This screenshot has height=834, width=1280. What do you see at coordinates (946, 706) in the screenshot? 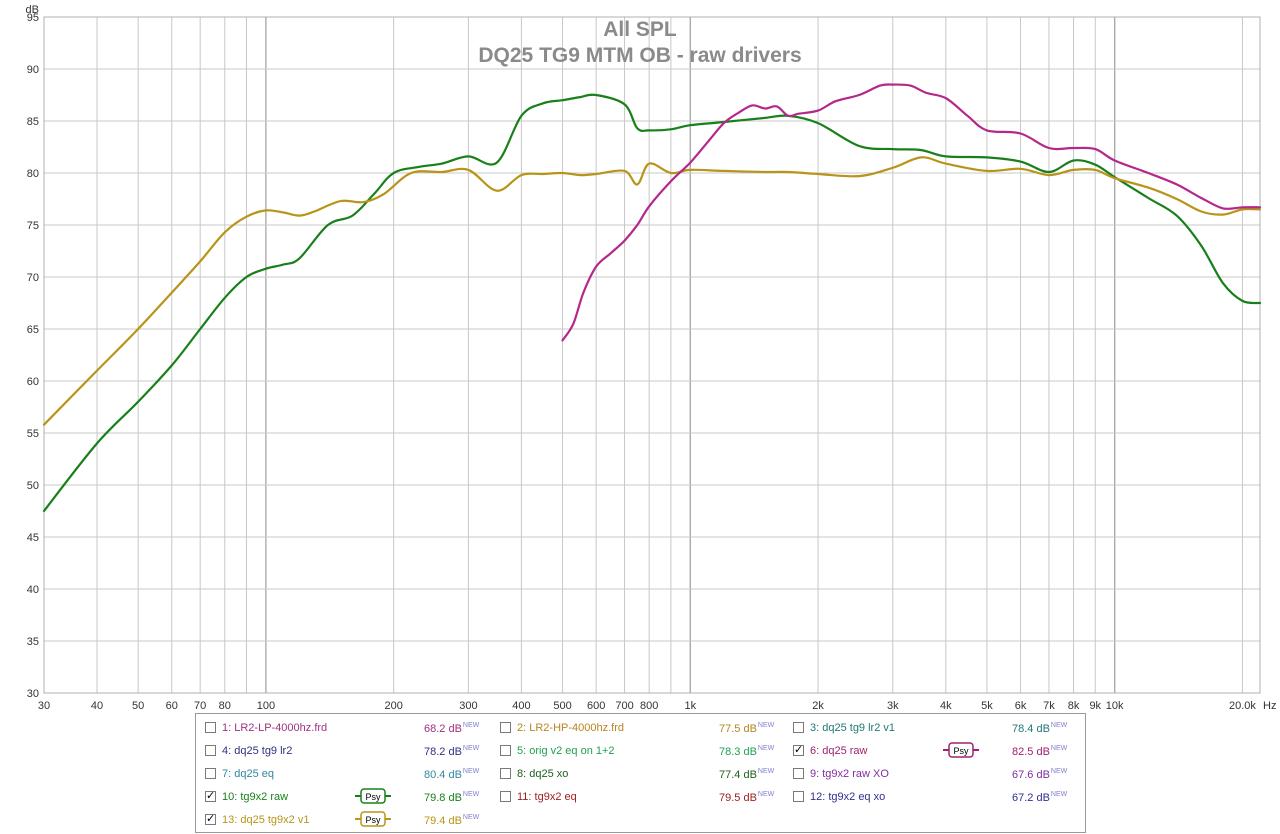
I see `x-tick-label: 4k` at bounding box center [946, 706].